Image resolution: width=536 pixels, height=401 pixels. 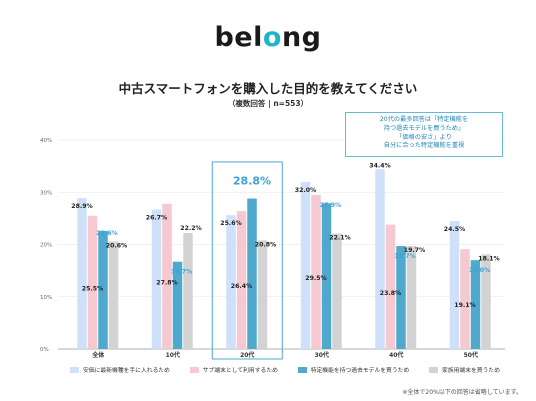 What do you see at coordinates (301, 37) in the screenshot?
I see `logo-text-post: ng` at bounding box center [301, 37].